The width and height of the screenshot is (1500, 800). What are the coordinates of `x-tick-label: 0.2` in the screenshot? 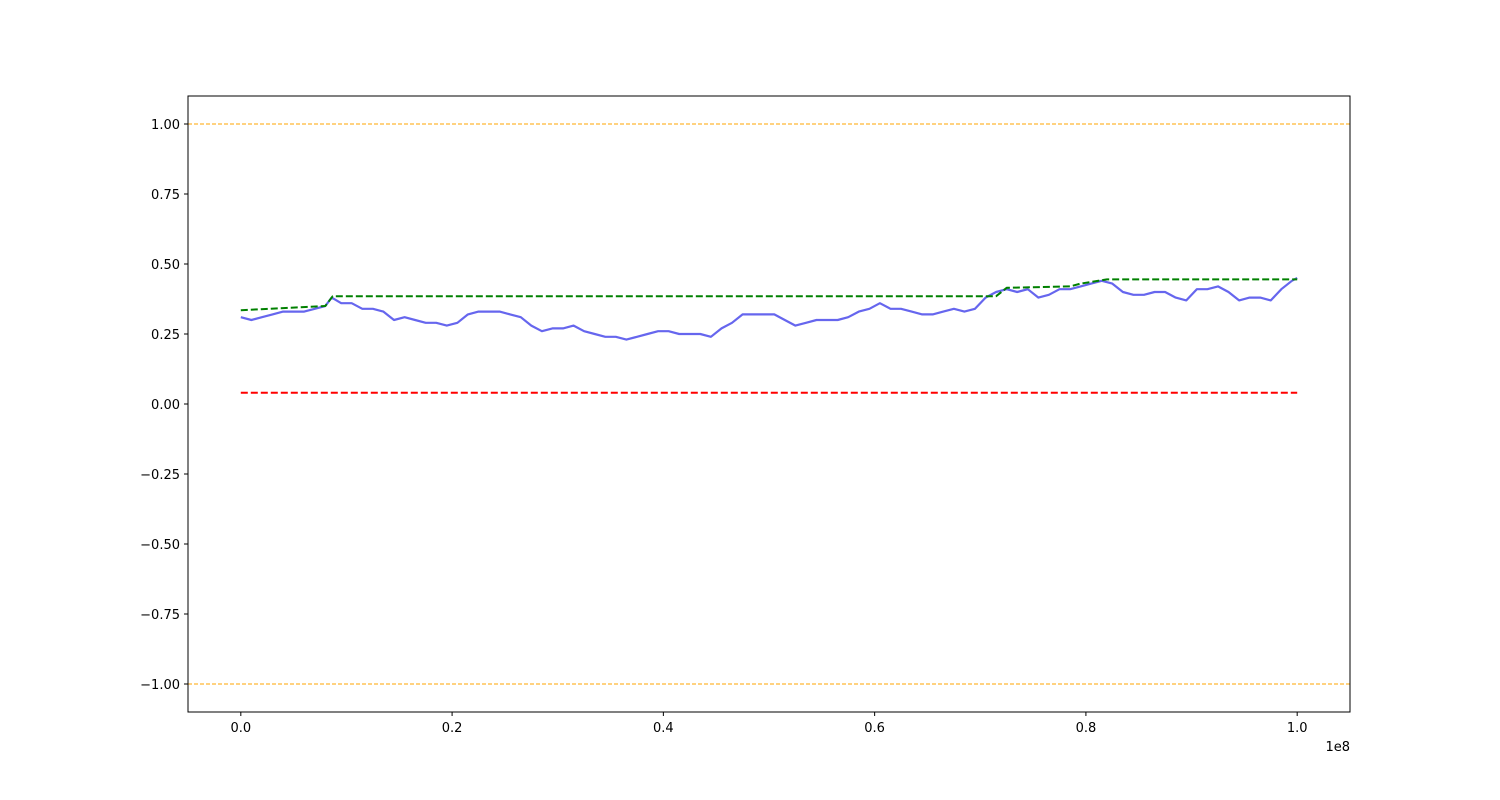 It's located at (452, 728).